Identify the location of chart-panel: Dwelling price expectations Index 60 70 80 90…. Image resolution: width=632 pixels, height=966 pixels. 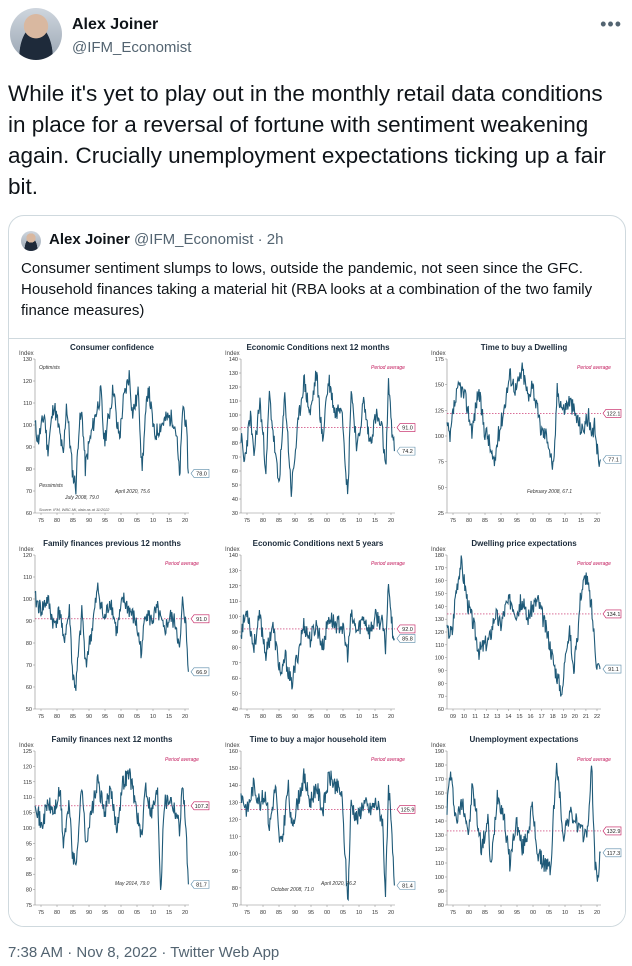
(523, 633).